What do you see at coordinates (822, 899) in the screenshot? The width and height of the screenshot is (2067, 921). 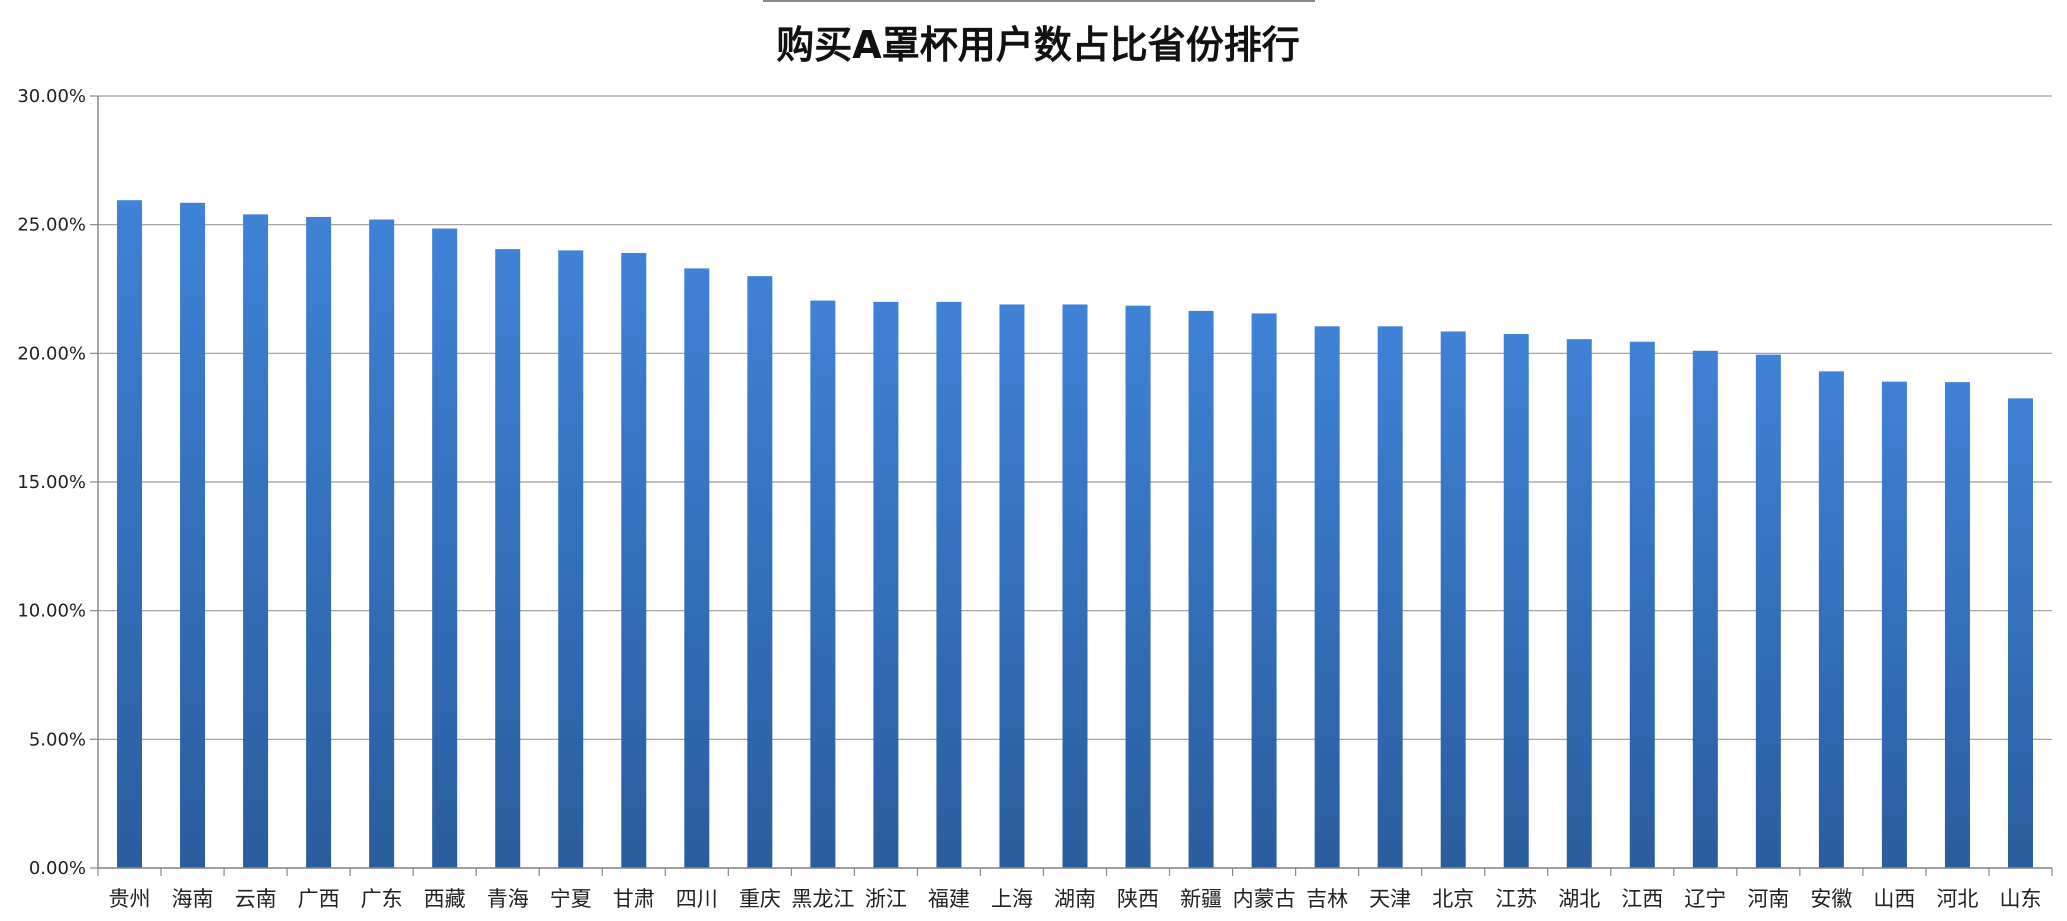 I see `x-tick-label: 黑龙江` at bounding box center [822, 899].